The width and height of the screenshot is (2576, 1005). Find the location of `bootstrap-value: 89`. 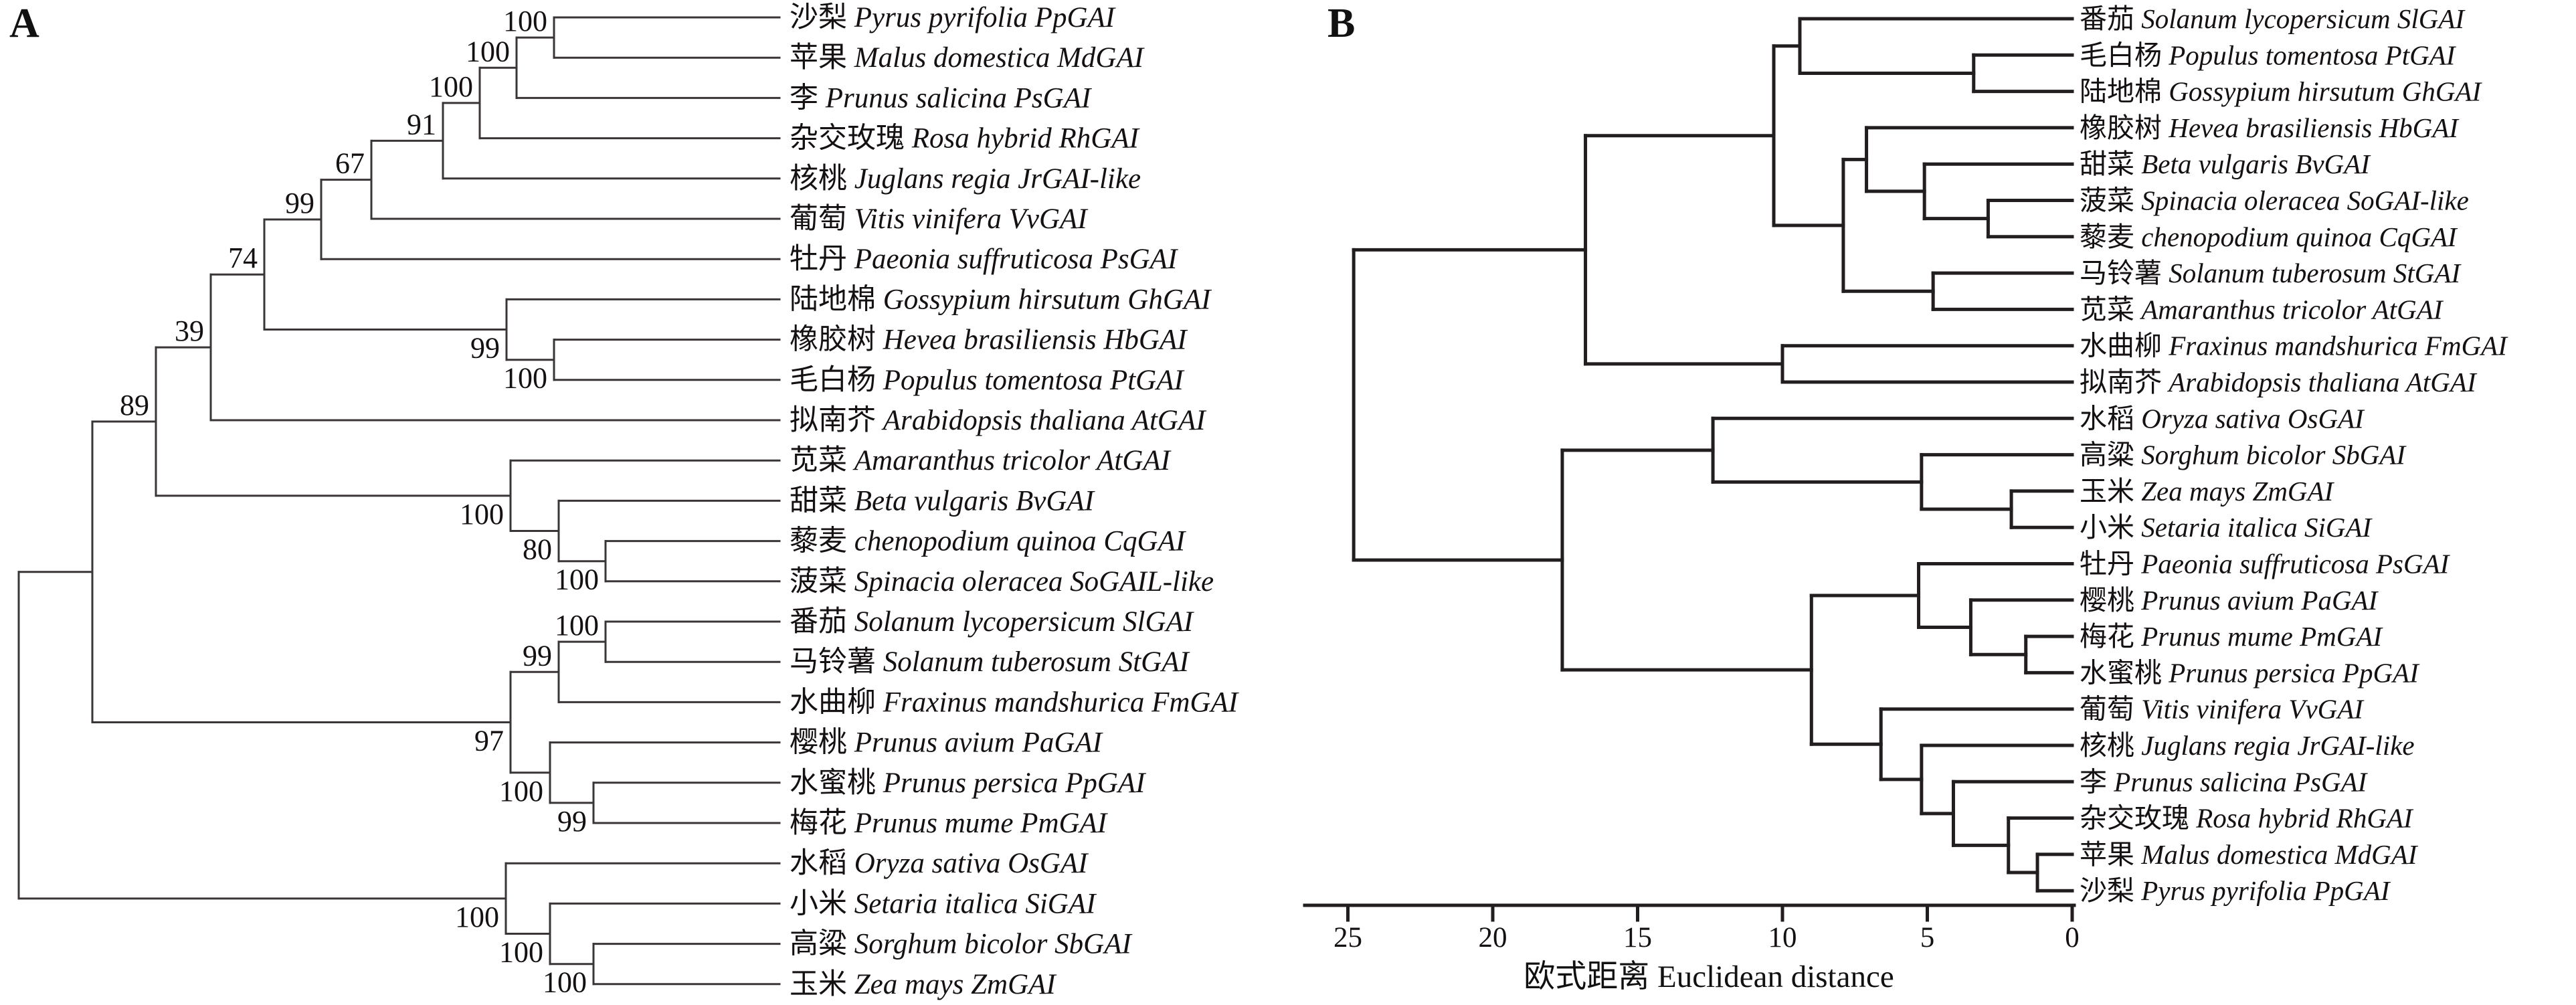

bootstrap-value: 89 is located at coordinates (134, 405).